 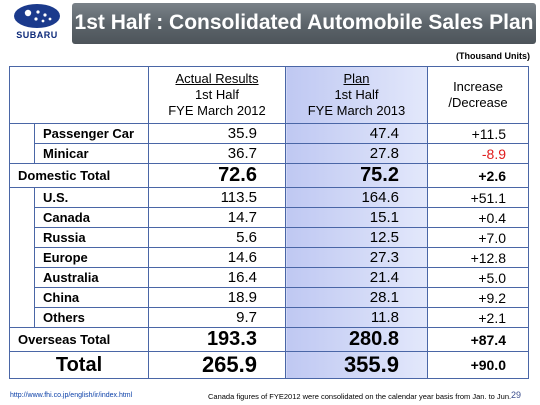 What do you see at coordinates (356, 277) in the screenshot?
I see `plan-value: 21.4` at bounding box center [356, 277].